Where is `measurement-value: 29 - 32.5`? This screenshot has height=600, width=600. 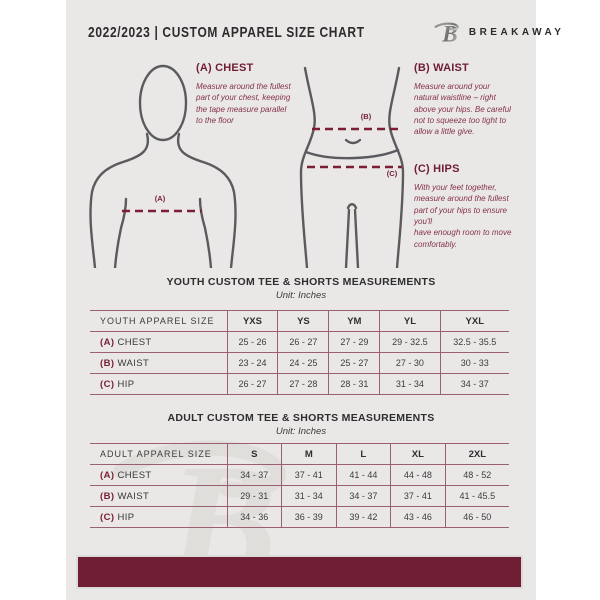 measurement-value: 29 - 32.5 is located at coordinates (410, 342).